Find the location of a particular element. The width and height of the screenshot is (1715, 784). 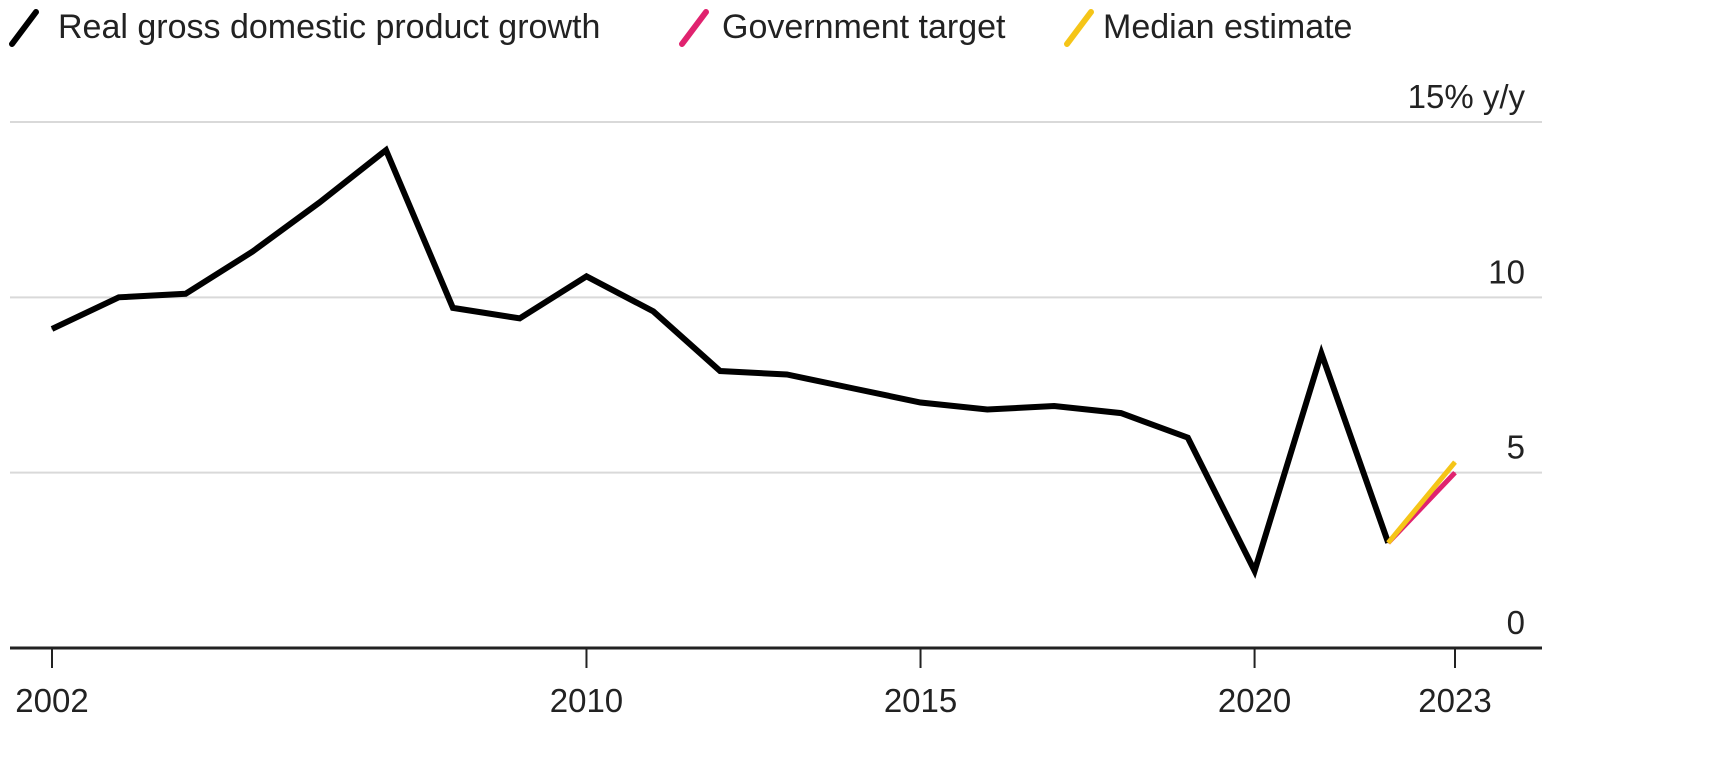

y-tick-label: 5 is located at coordinates (1516, 447).